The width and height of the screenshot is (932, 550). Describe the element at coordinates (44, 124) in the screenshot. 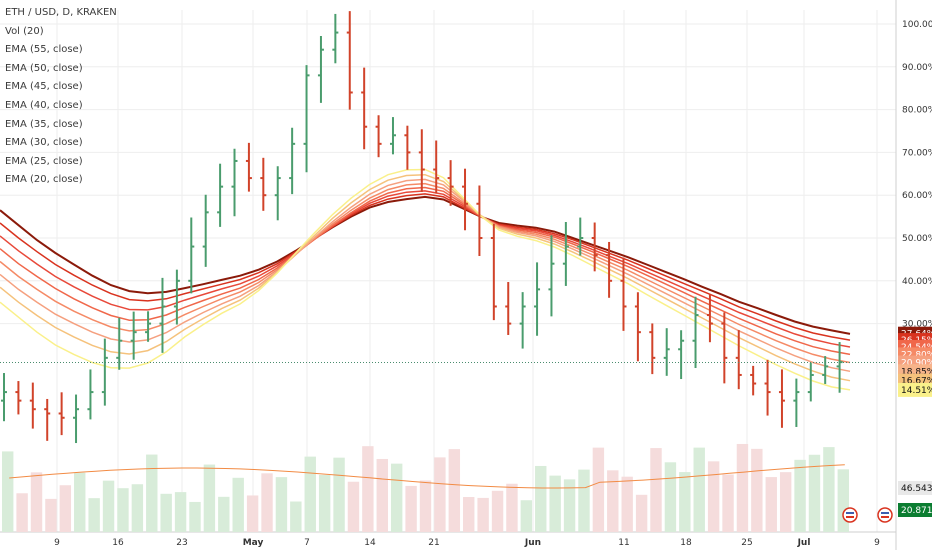

I see `legend-ema-35: EMA (35, close)` at that location.